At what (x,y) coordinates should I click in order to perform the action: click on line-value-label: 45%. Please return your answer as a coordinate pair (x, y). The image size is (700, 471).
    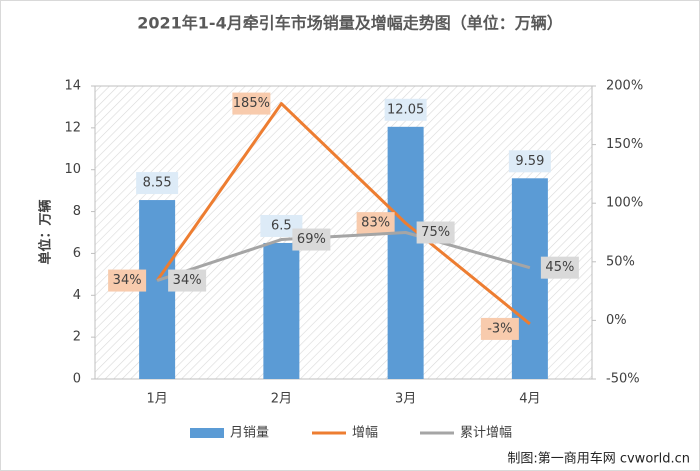
    Looking at the image, I should click on (559, 267).